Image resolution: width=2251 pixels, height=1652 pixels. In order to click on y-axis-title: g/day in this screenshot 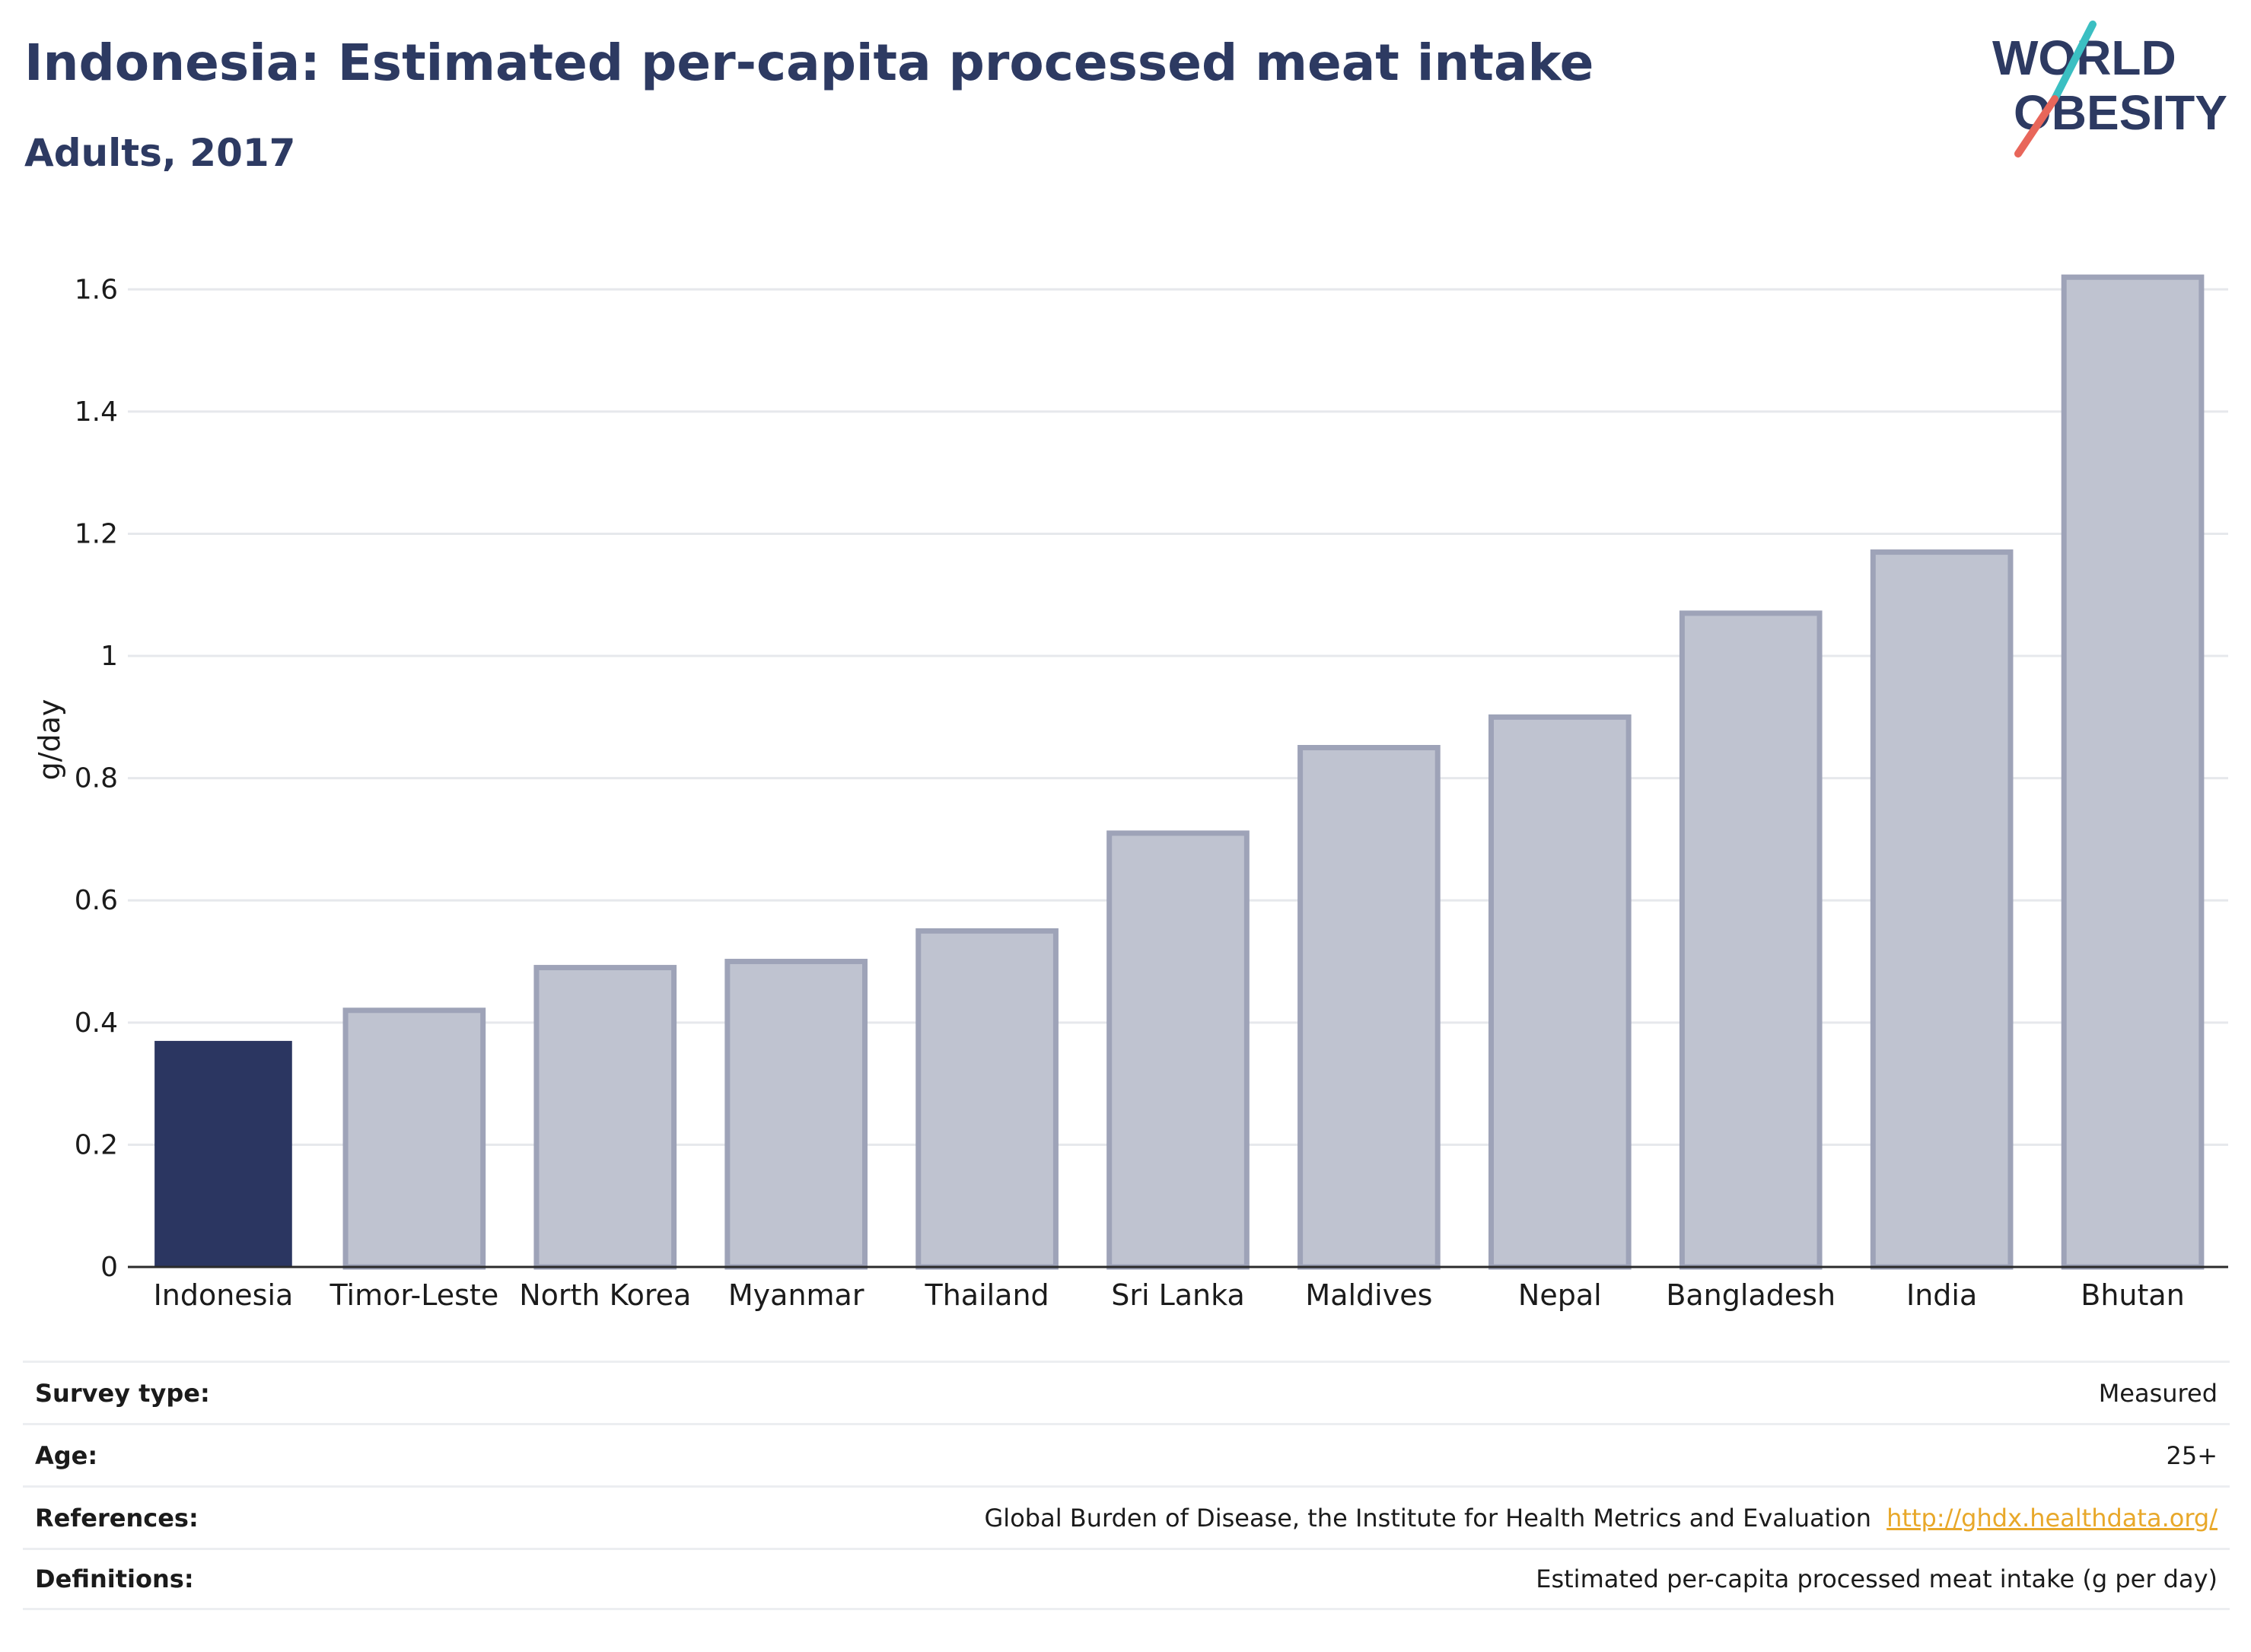, I will do `click(49, 740)`.